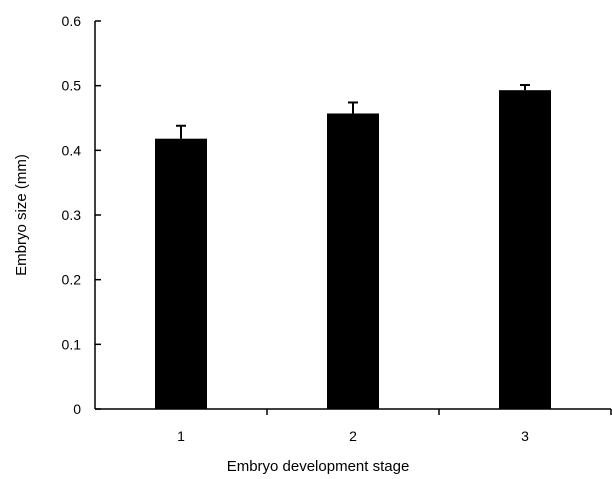 Image resolution: width=612 pixels, height=479 pixels. Describe the element at coordinates (353, 436) in the screenshot. I see `x-tick-label: 2` at that location.